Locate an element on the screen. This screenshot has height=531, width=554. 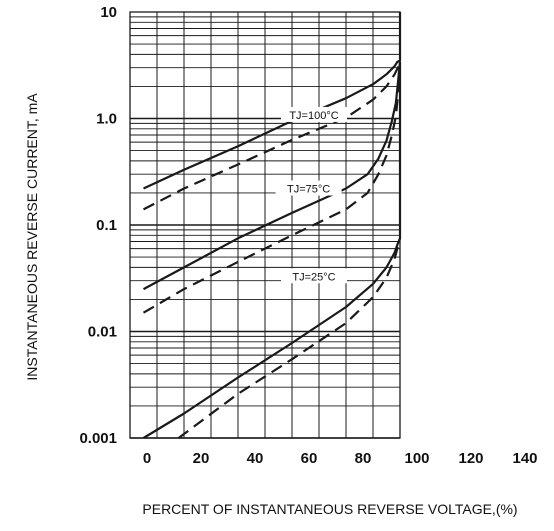
x-tick-label: 0 is located at coordinates (147, 458).